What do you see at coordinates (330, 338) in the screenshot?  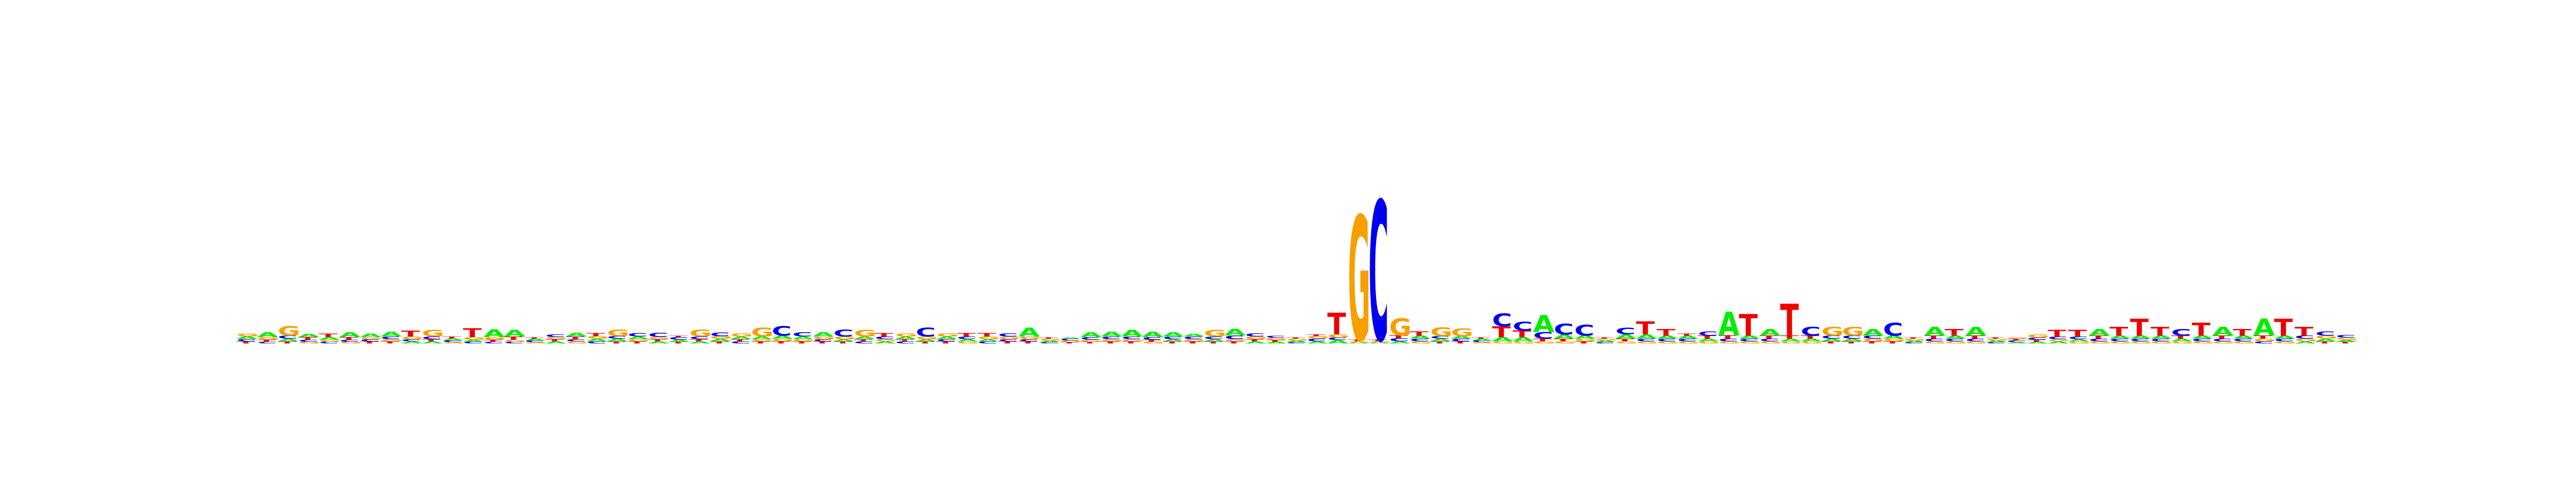 I see `logo-letter-a-pos-5: A` at bounding box center [330, 338].